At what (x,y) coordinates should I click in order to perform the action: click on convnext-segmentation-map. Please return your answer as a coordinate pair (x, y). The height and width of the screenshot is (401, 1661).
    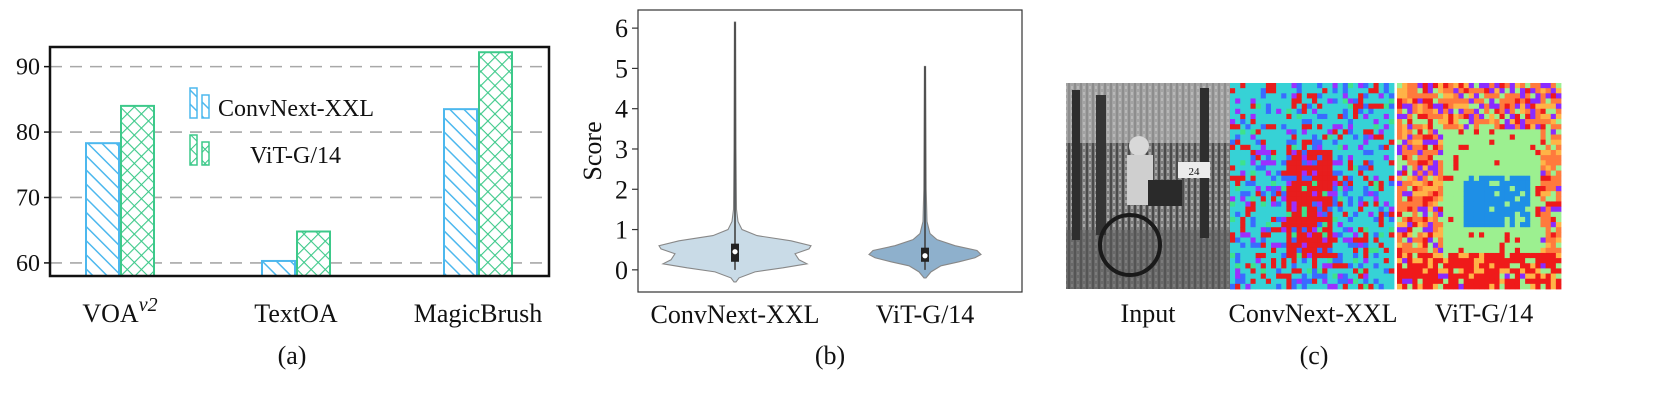
    Looking at the image, I should click on (1312, 186).